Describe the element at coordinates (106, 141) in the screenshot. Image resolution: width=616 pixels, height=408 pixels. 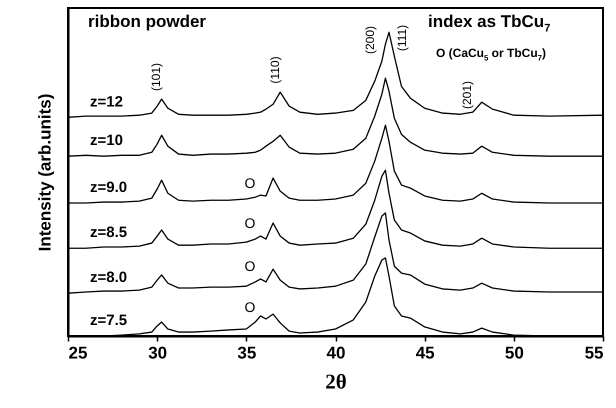
I see `series-label: z=10` at that location.